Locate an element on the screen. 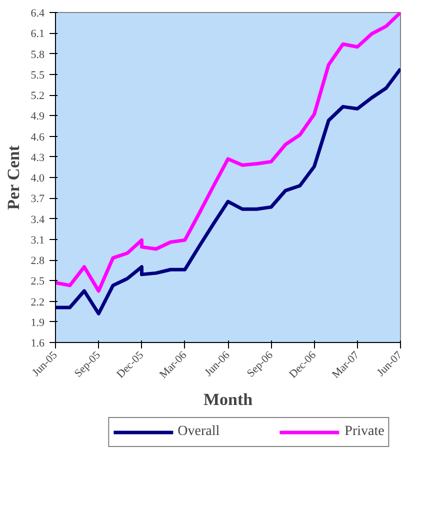 This screenshot has height=519, width=446. y-tick-label: 5.5 is located at coordinates (37, 75).